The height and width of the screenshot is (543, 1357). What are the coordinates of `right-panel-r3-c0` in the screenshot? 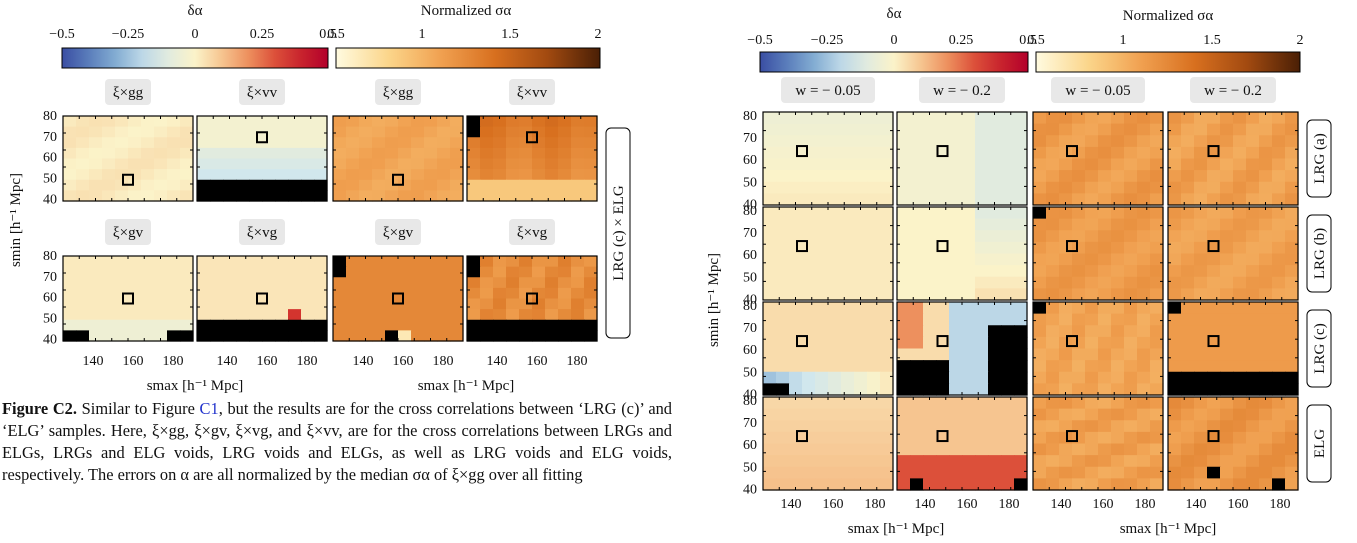 It's located at (828, 443).